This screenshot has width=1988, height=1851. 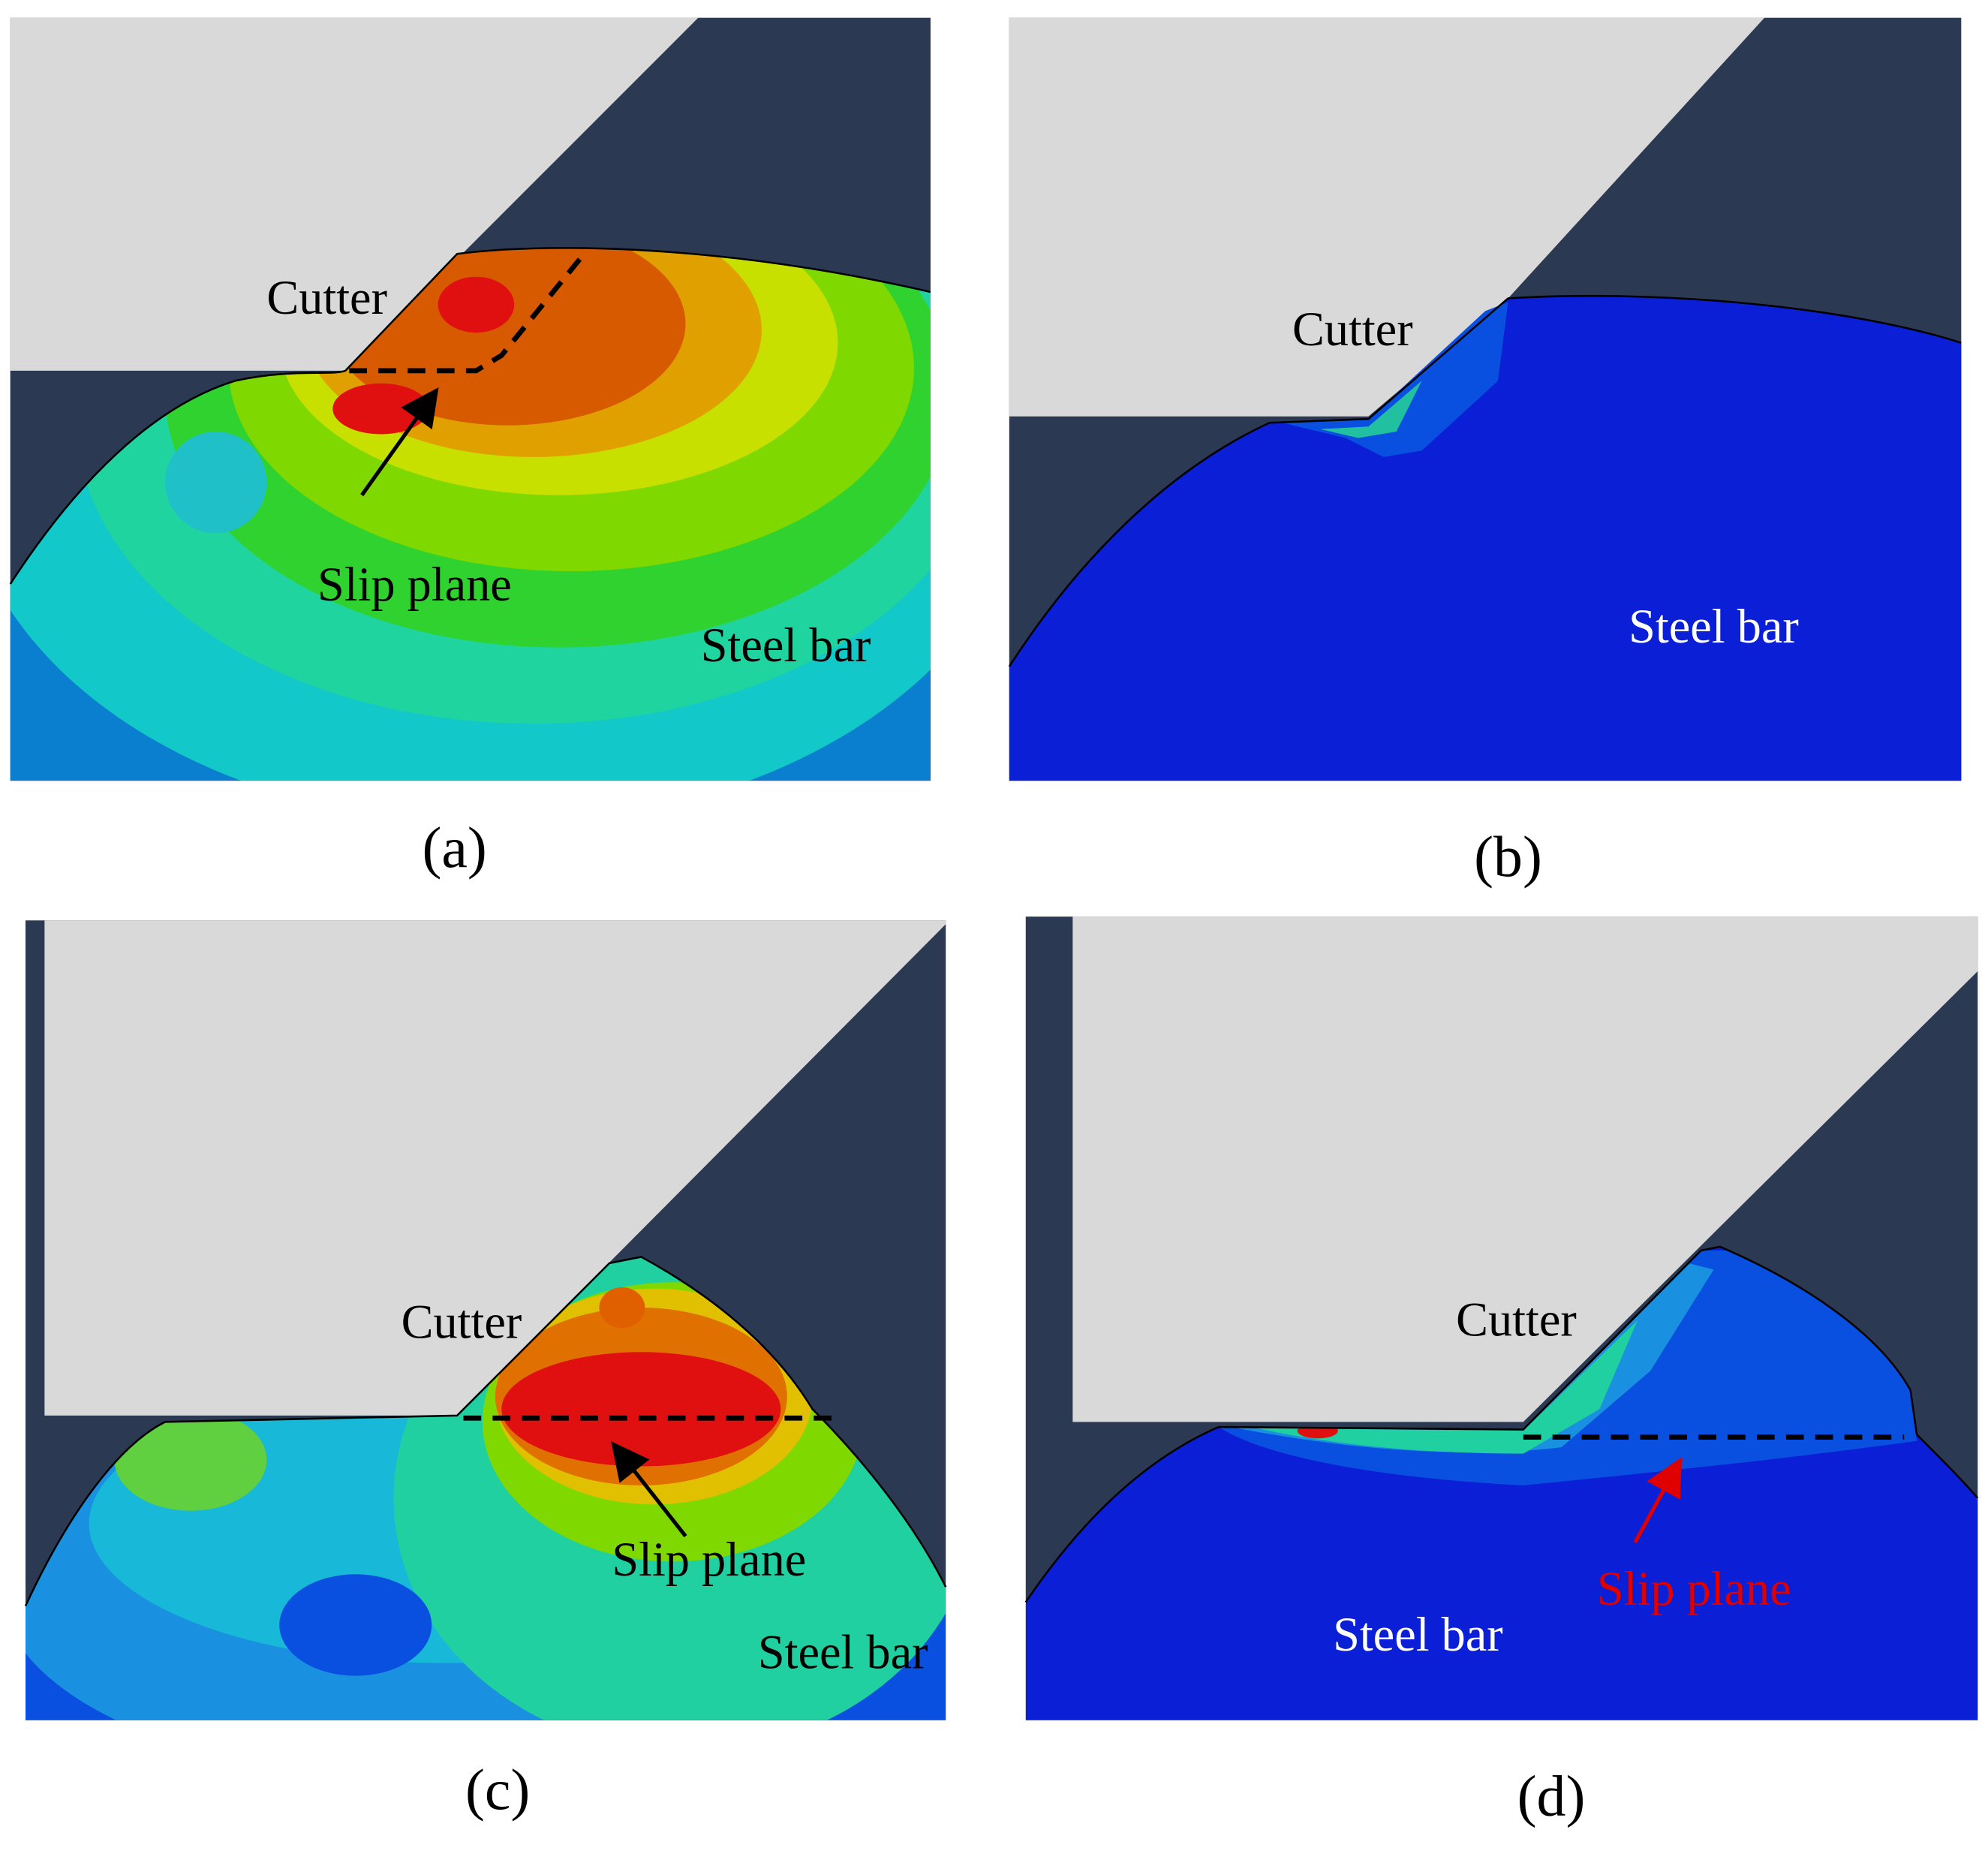 I want to click on steel-bar-shape, so click(x=1485, y=538).